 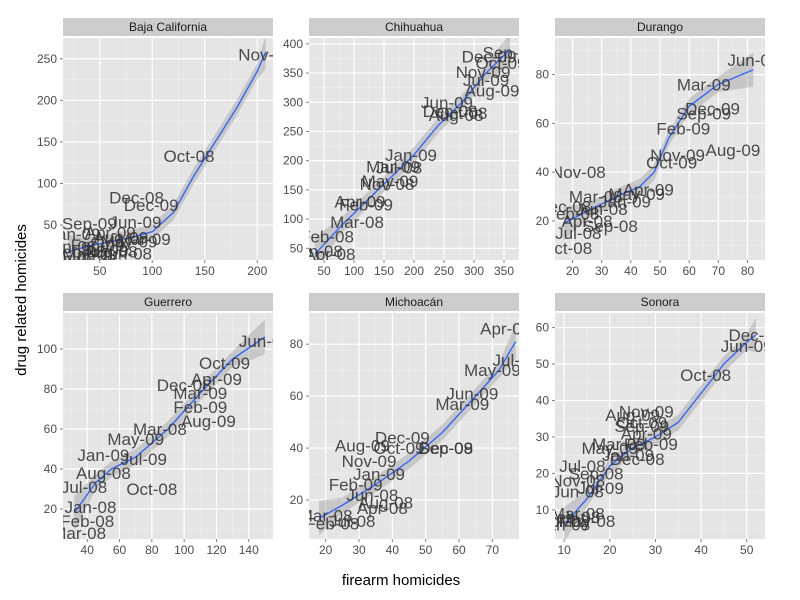 What do you see at coordinates (216, 550) in the screenshot?
I see `x-tick-label: 120` at bounding box center [216, 550].